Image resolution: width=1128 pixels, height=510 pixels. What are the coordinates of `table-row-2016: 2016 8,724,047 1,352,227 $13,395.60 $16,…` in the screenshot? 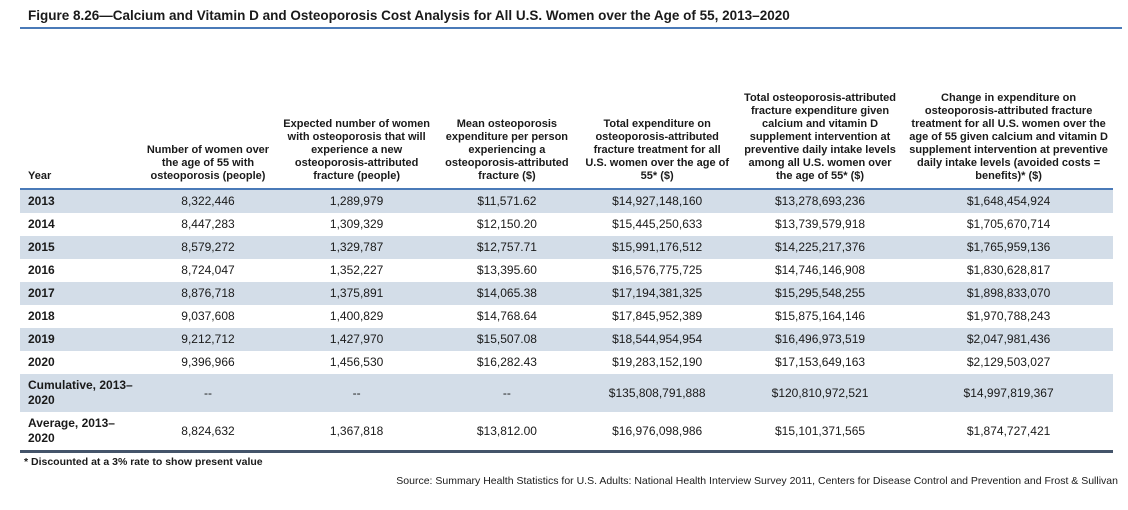 It's located at (566, 270).